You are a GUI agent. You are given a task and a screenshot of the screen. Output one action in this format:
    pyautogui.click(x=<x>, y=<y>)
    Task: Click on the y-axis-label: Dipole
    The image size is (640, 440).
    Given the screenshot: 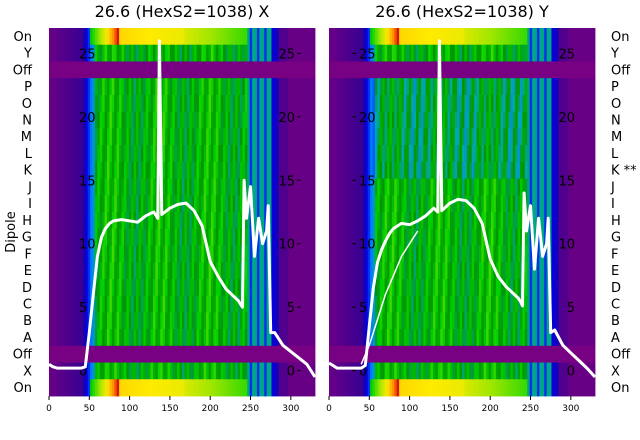 What is the action you would take?
    pyautogui.click(x=11, y=231)
    